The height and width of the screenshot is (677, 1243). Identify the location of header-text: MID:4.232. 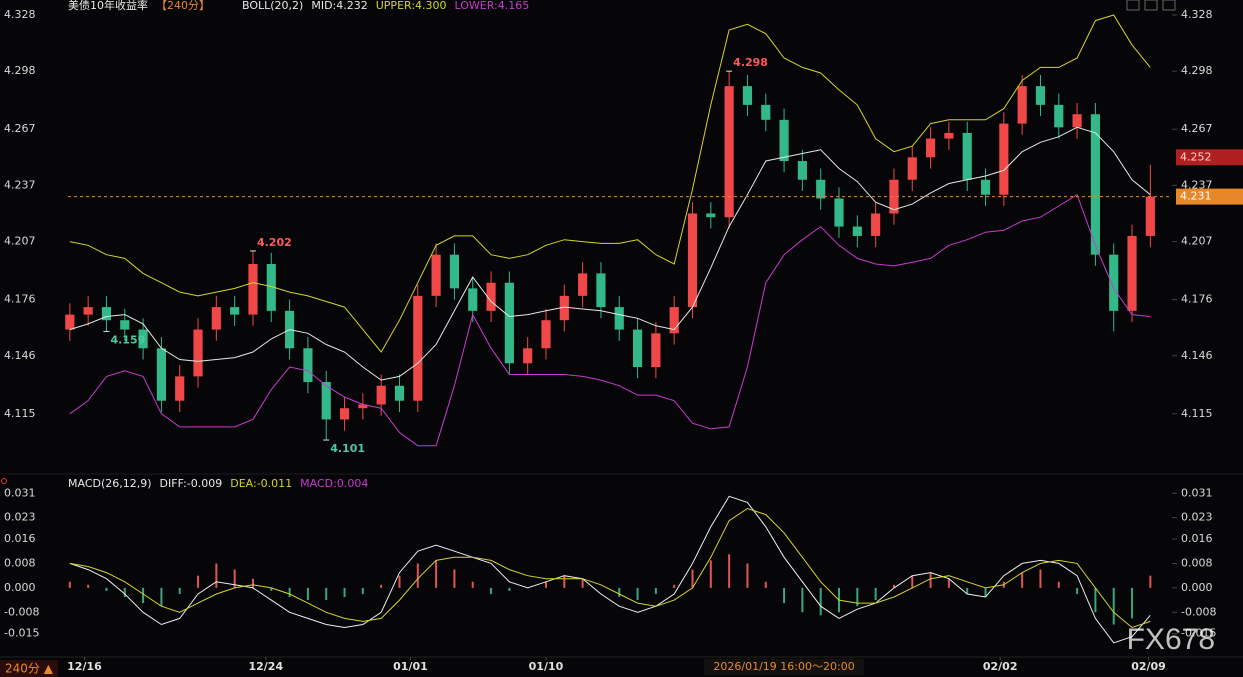
(339, 6).